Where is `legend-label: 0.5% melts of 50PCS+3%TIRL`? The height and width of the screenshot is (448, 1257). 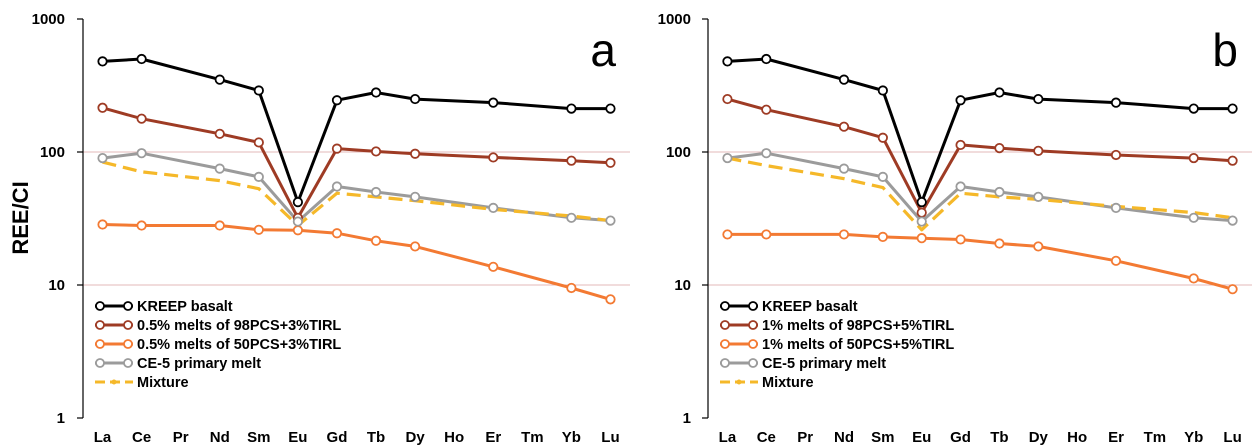 legend-label: 0.5% melts of 50PCS+3%TIRL is located at coordinates (239, 345).